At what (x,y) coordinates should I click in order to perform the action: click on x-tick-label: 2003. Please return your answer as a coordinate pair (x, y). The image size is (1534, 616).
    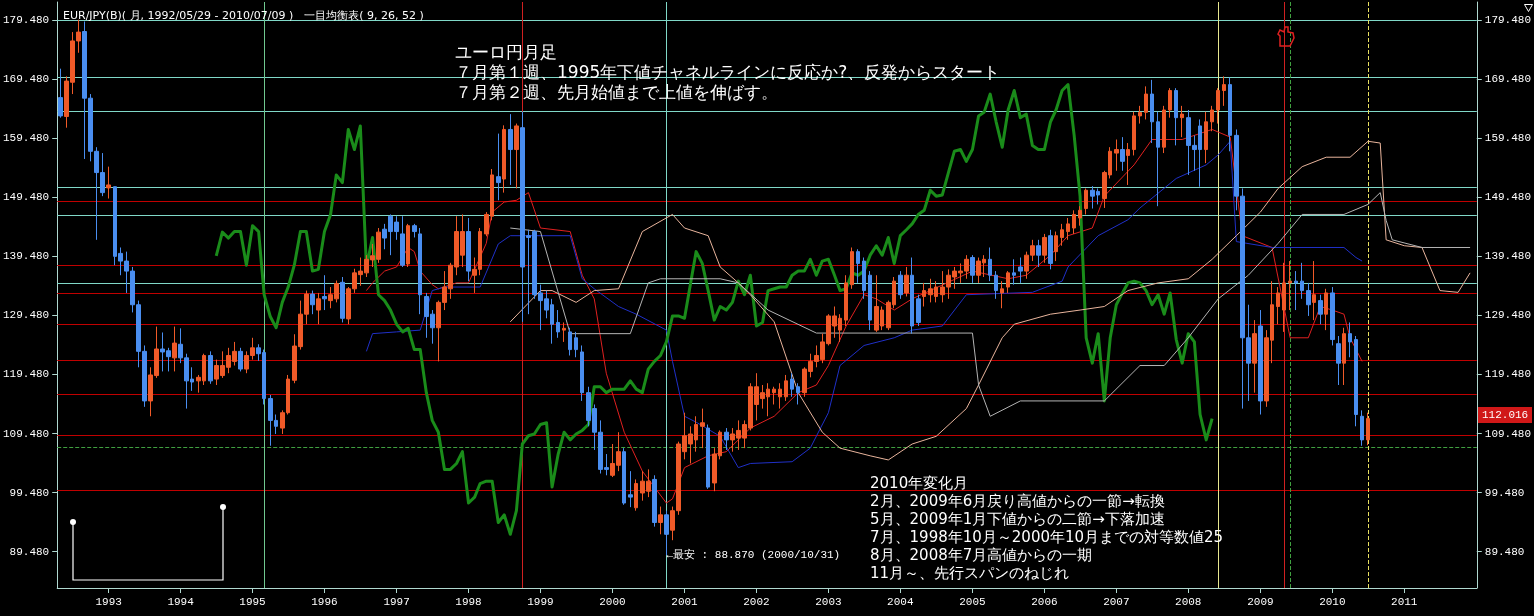
    Looking at the image, I should click on (828, 601).